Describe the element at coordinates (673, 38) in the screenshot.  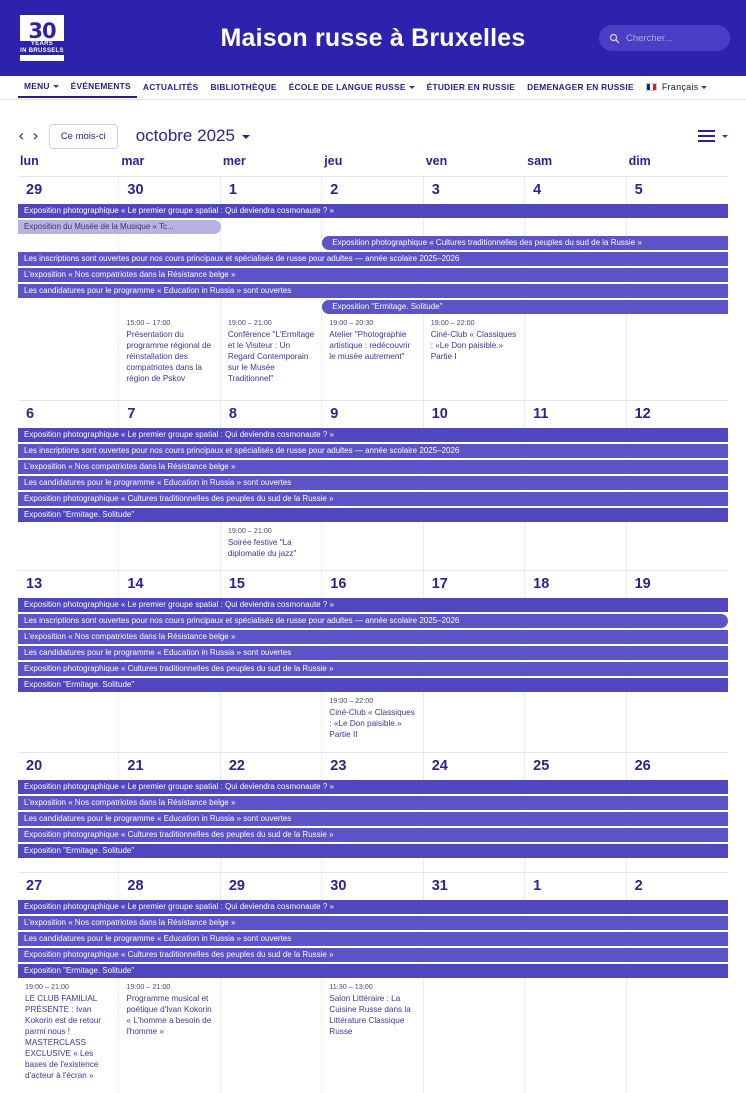
I see `search-input` at that location.